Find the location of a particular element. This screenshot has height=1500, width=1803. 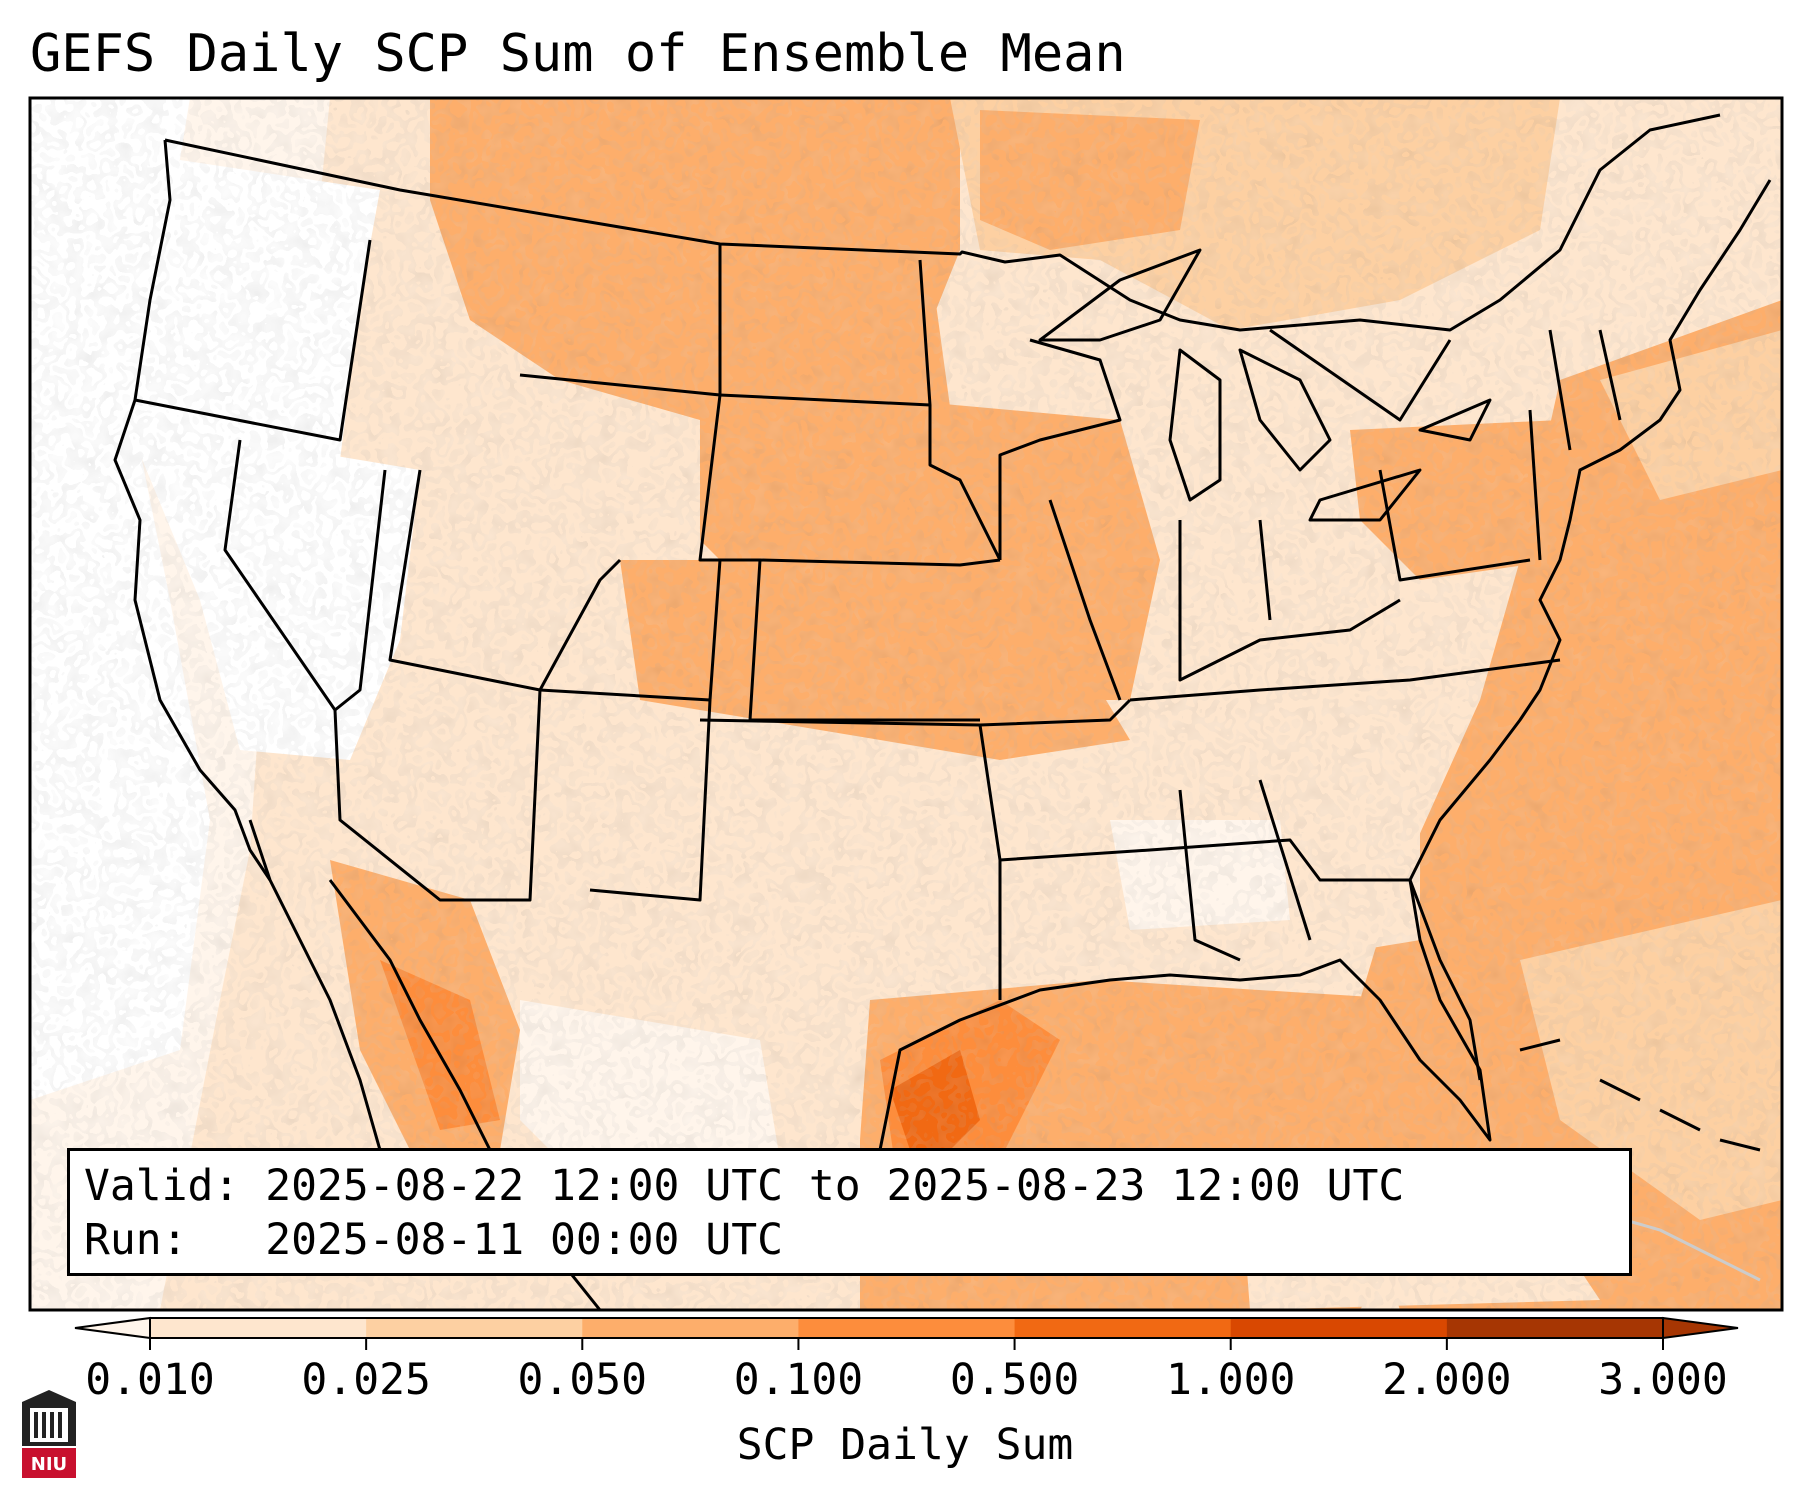

colorbar-extend-low is located at coordinates (112, 1328).